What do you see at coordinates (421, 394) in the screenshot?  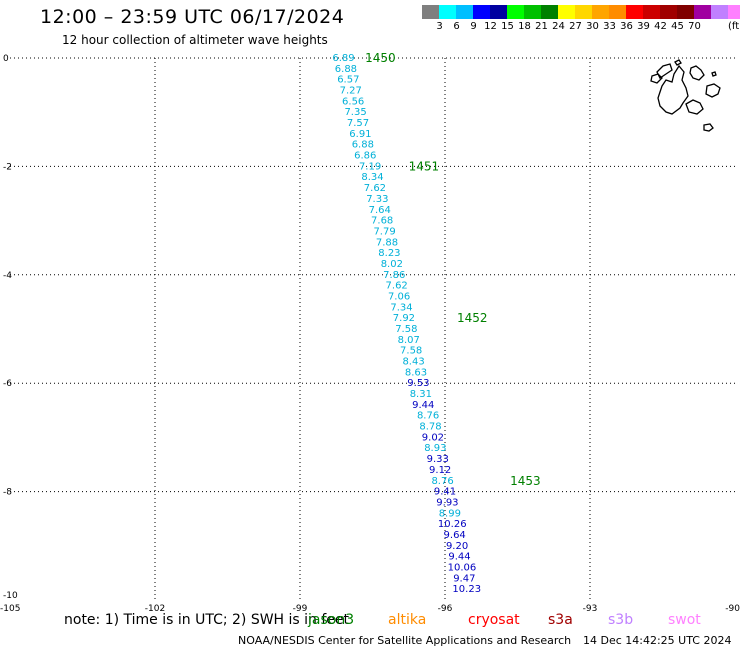 I see `wave-height-label: 8.31` at bounding box center [421, 394].